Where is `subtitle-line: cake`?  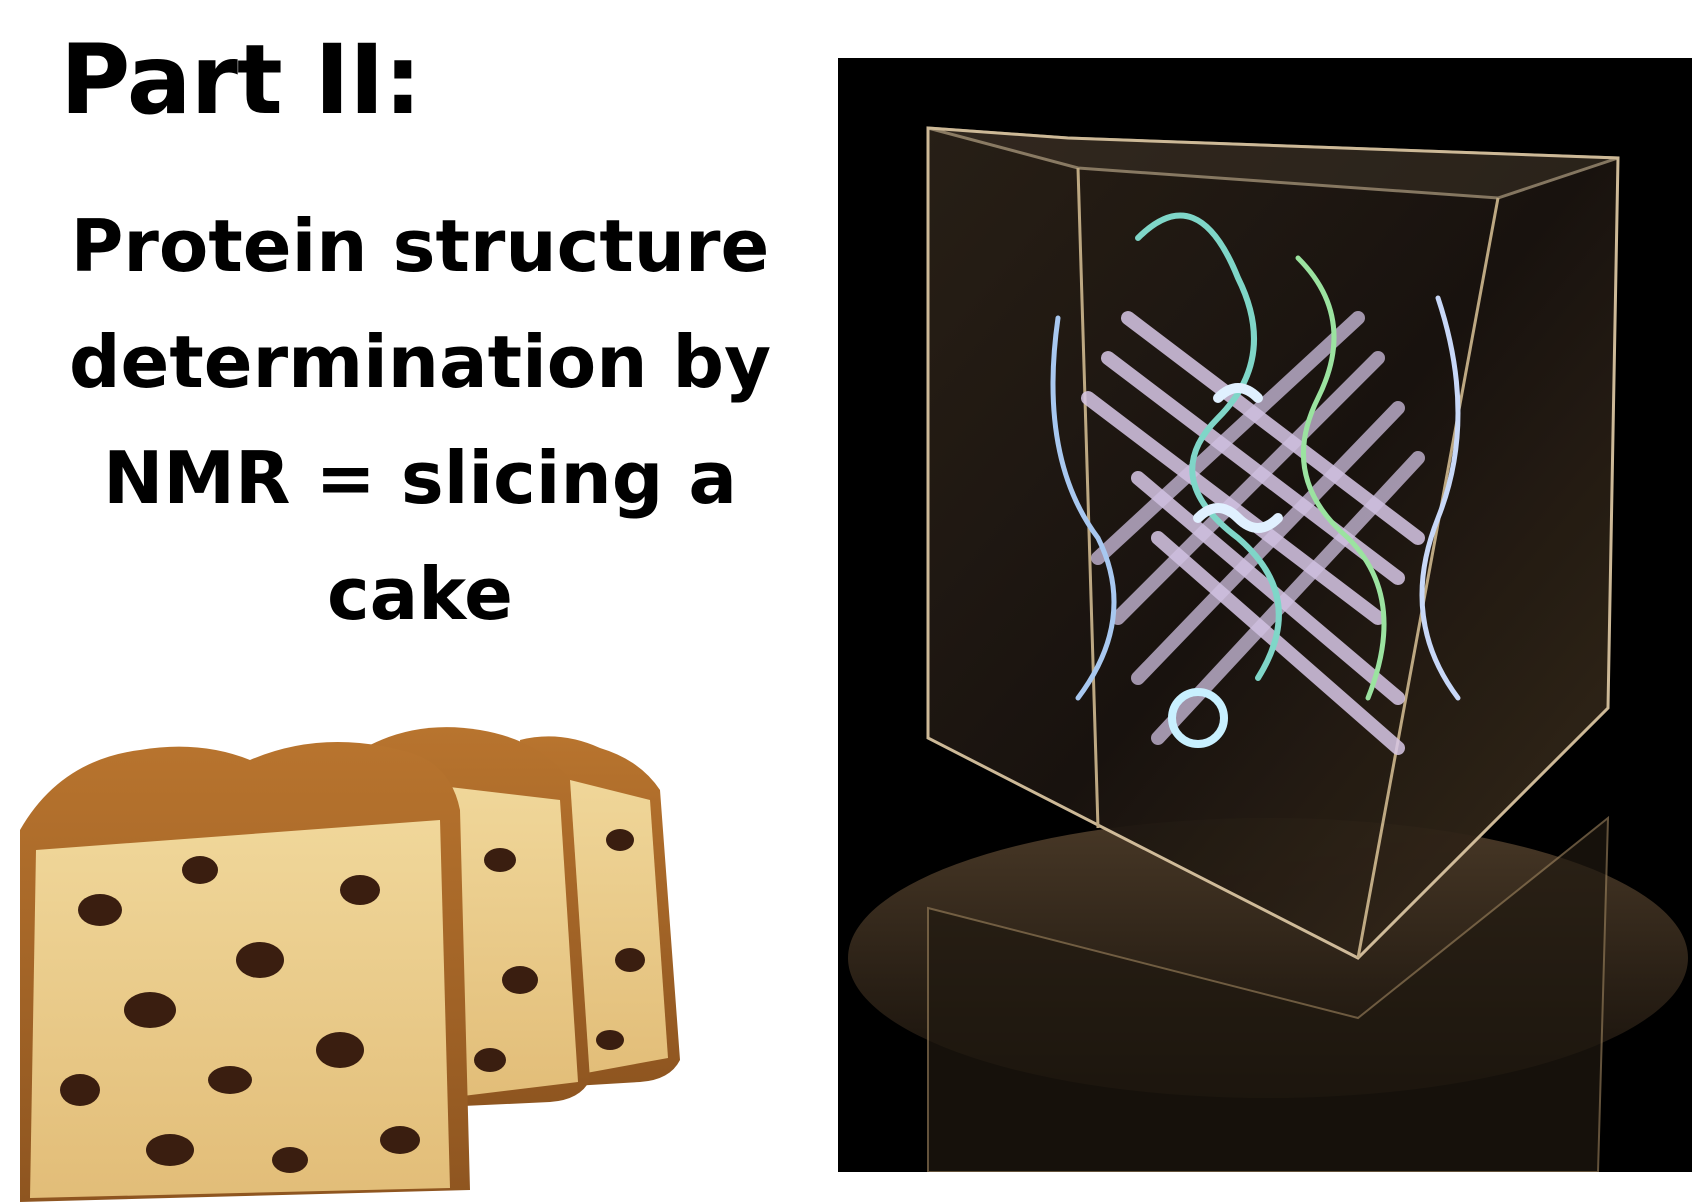
subtitle-line: cake is located at coordinates (420, 594).